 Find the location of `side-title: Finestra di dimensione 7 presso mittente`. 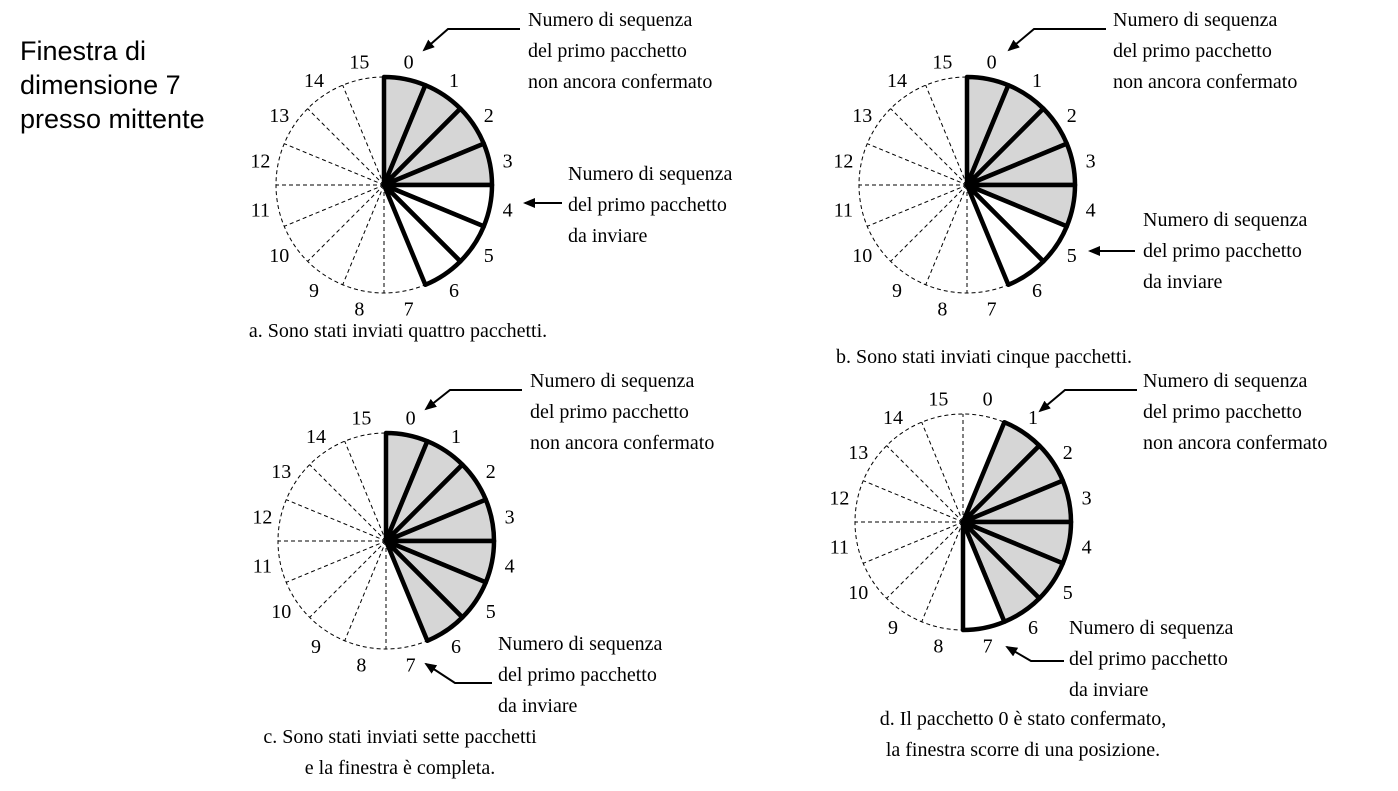

side-title: Finestra di dimensione 7 presso mittente is located at coordinates (112, 85).